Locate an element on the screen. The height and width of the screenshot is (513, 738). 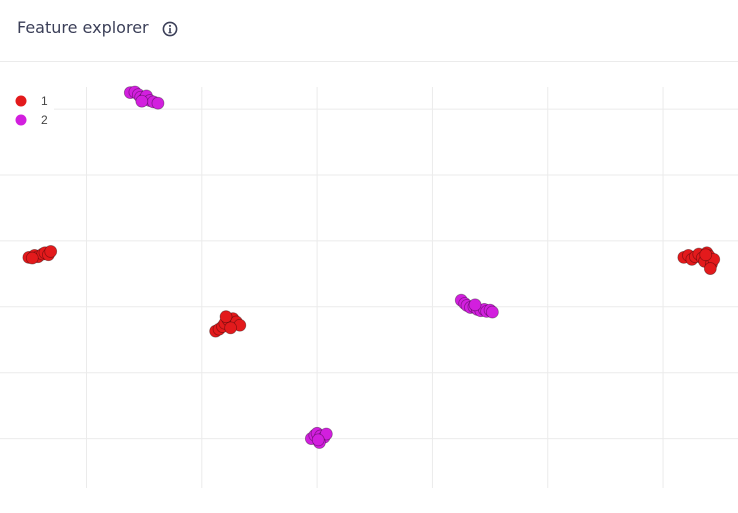
legend: 12 is located at coordinates (32, 110).